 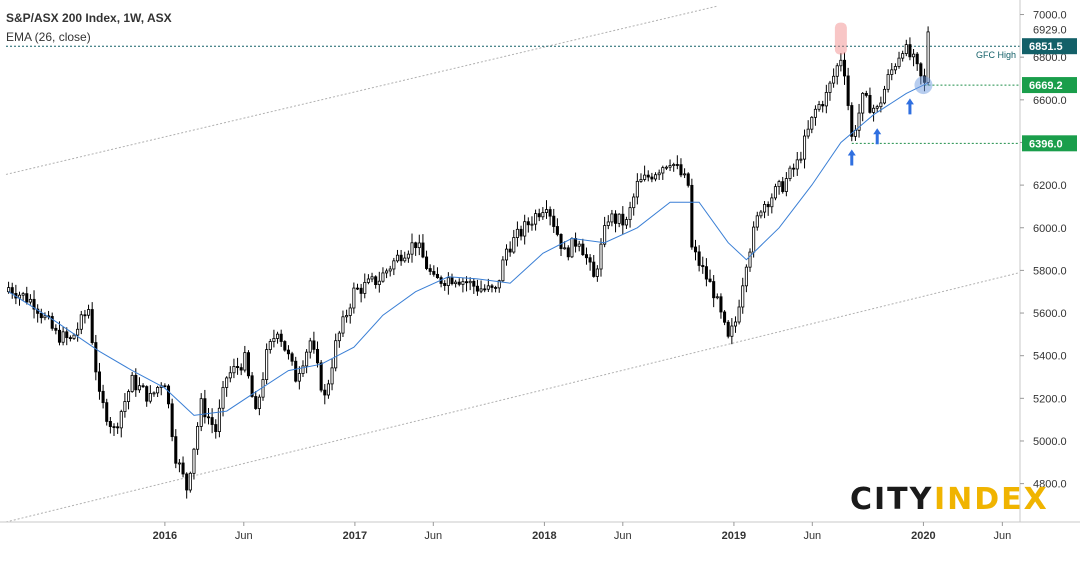 I want to click on up-arrow-icon, so click(x=851, y=157).